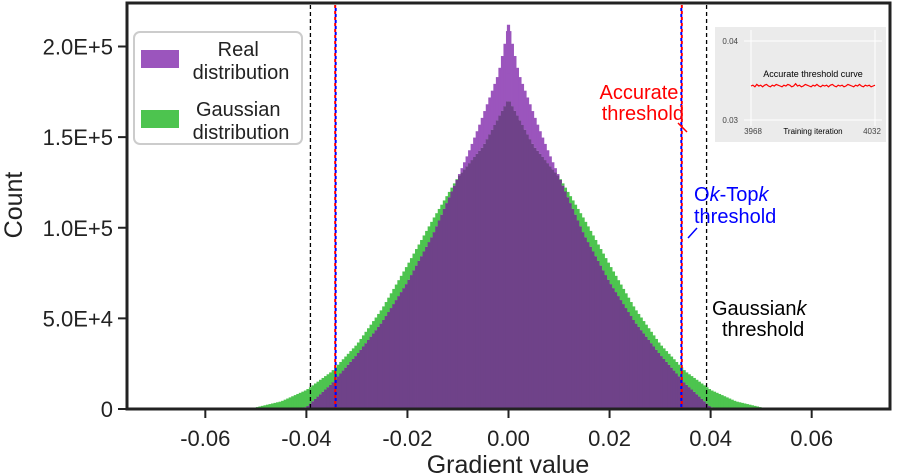  I want to click on legend-label-real: Real distribution, so click(241, 61).